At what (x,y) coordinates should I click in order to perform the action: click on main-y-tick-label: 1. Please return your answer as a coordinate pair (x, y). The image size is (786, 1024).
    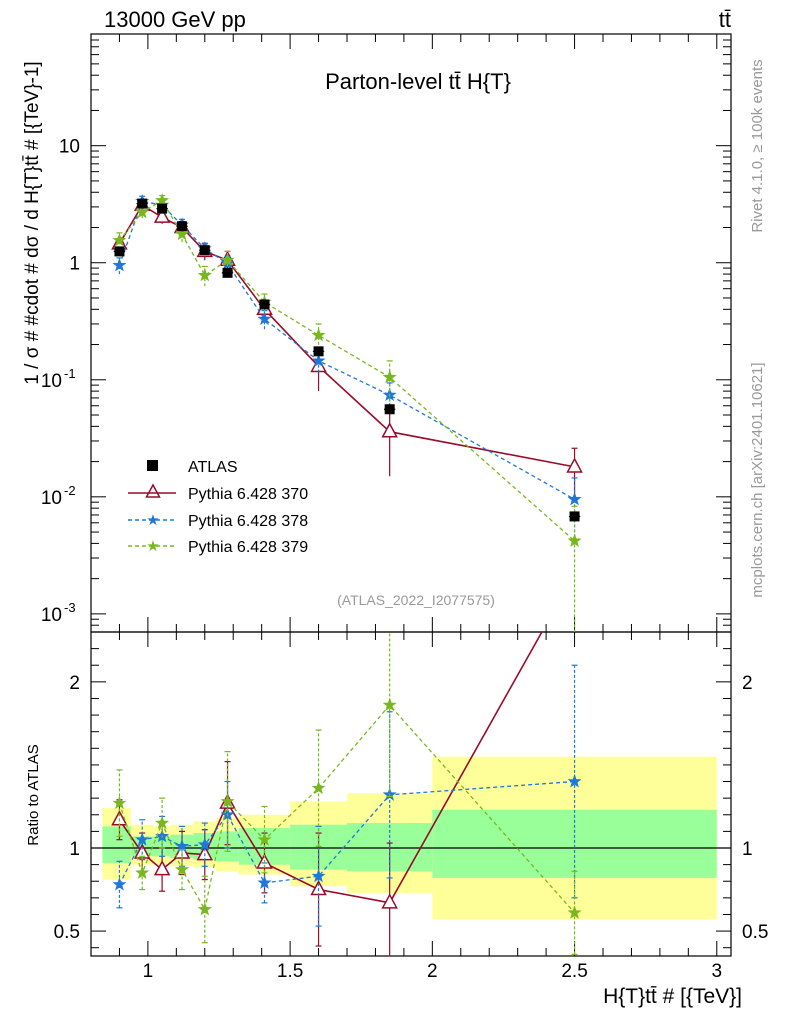
    Looking at the image, I should click on (74, 264).